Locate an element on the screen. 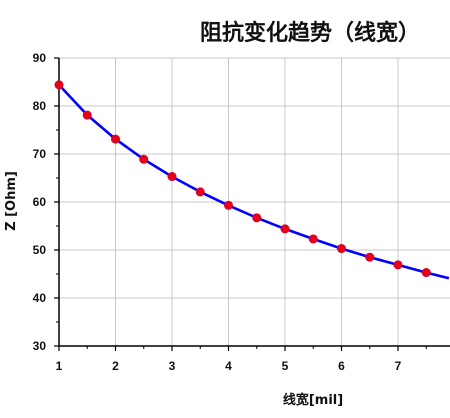 The width and height of the screenshot is (450, 418). x-tick-labels: 1 2 3 4 5 6 7 is located at coordinates (241, 359).